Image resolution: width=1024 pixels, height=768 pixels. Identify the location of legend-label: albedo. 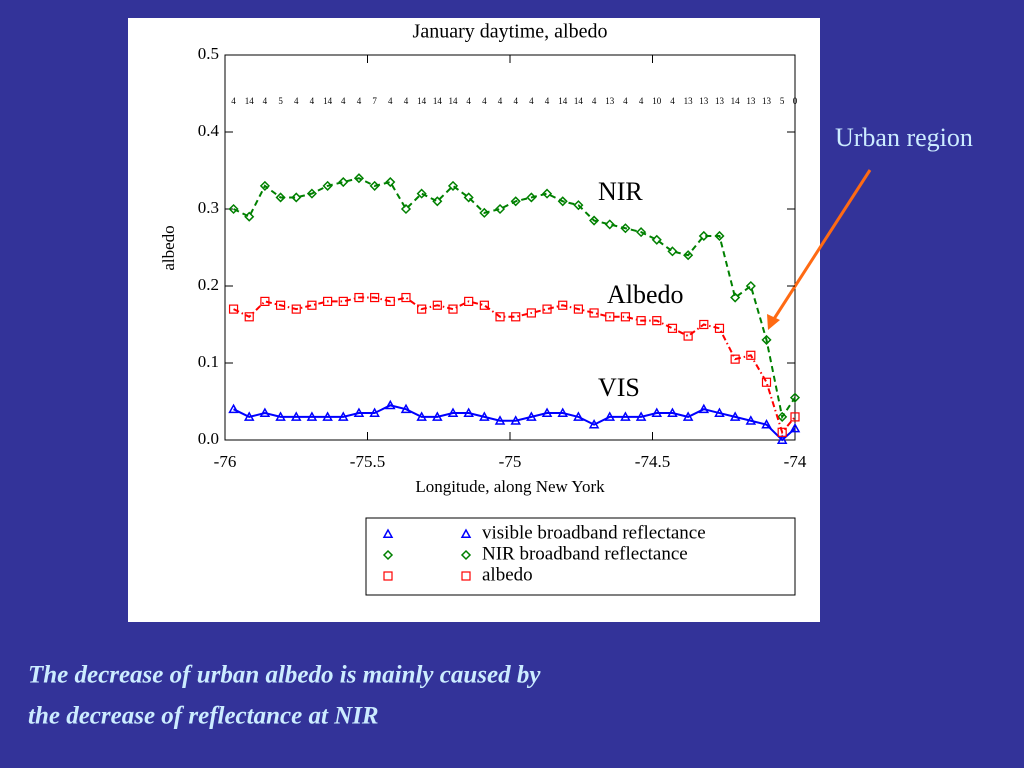
(507, 574).